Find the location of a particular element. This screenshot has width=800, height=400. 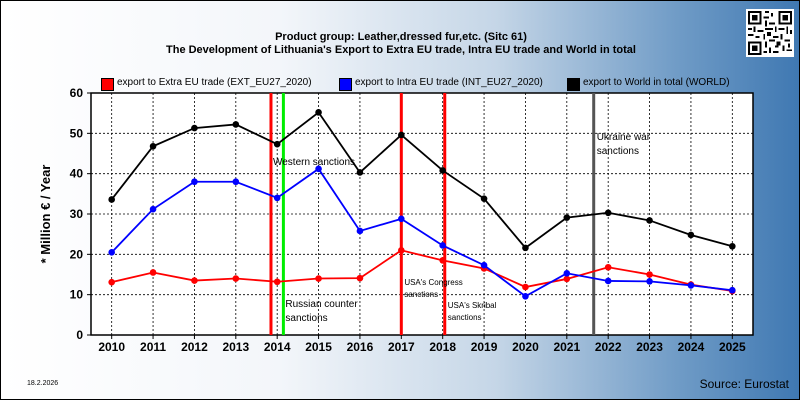

legend-label: export to Intra EU trade (INT_EU27_2020) is located at coordinates (449, 82).